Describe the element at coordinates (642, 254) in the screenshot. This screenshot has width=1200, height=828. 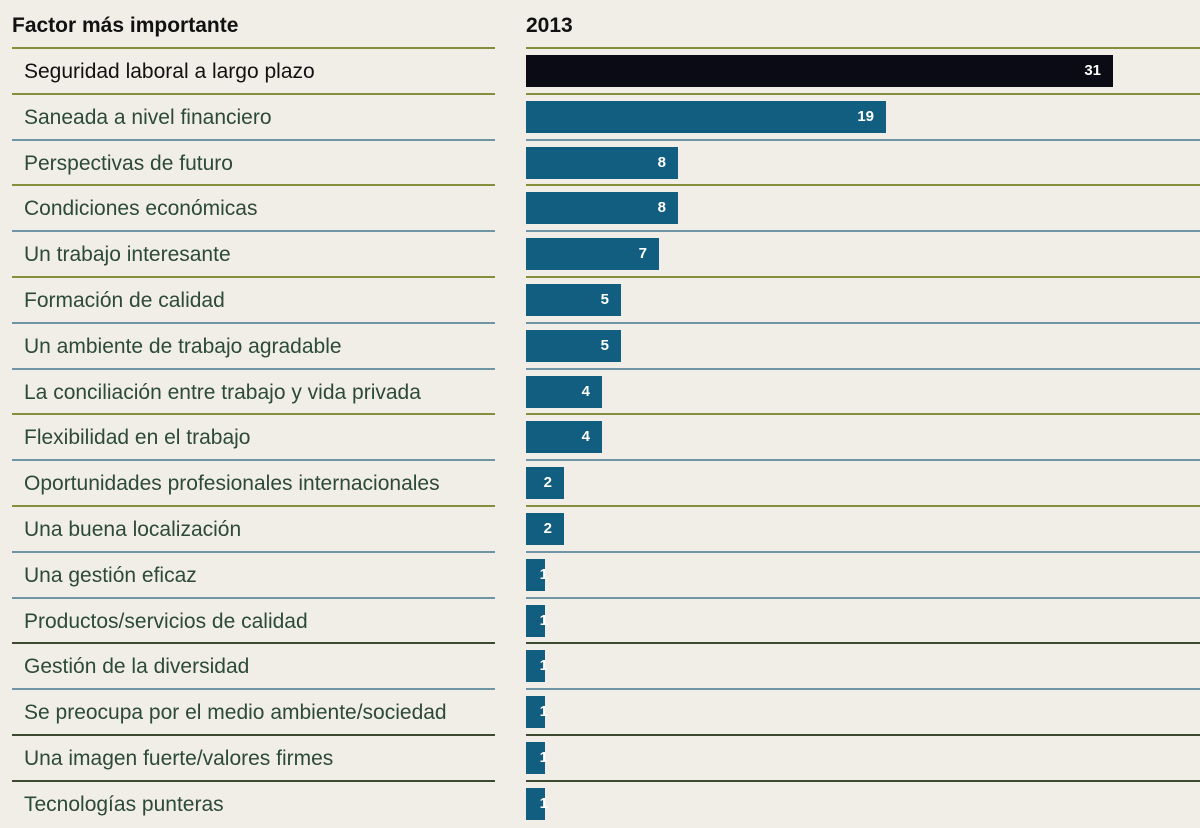
I see `data-label: 7` at that location.